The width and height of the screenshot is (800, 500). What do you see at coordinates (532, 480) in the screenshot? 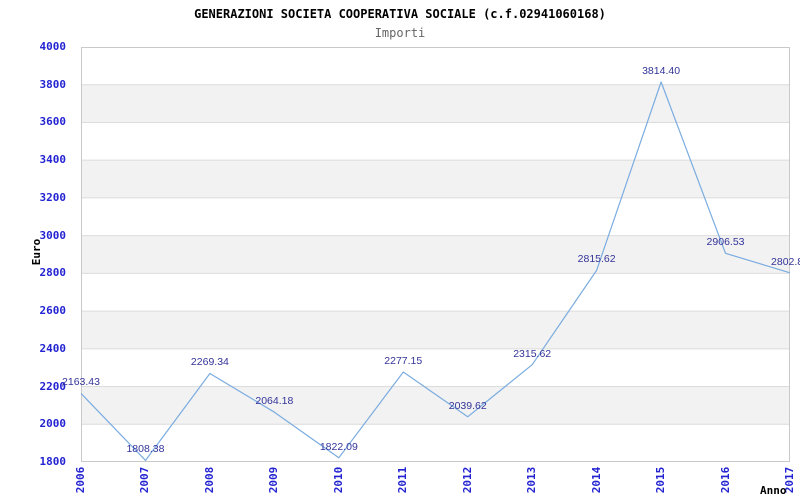
I see `x-tick-label: 2013` at bounding box center [532, 480].